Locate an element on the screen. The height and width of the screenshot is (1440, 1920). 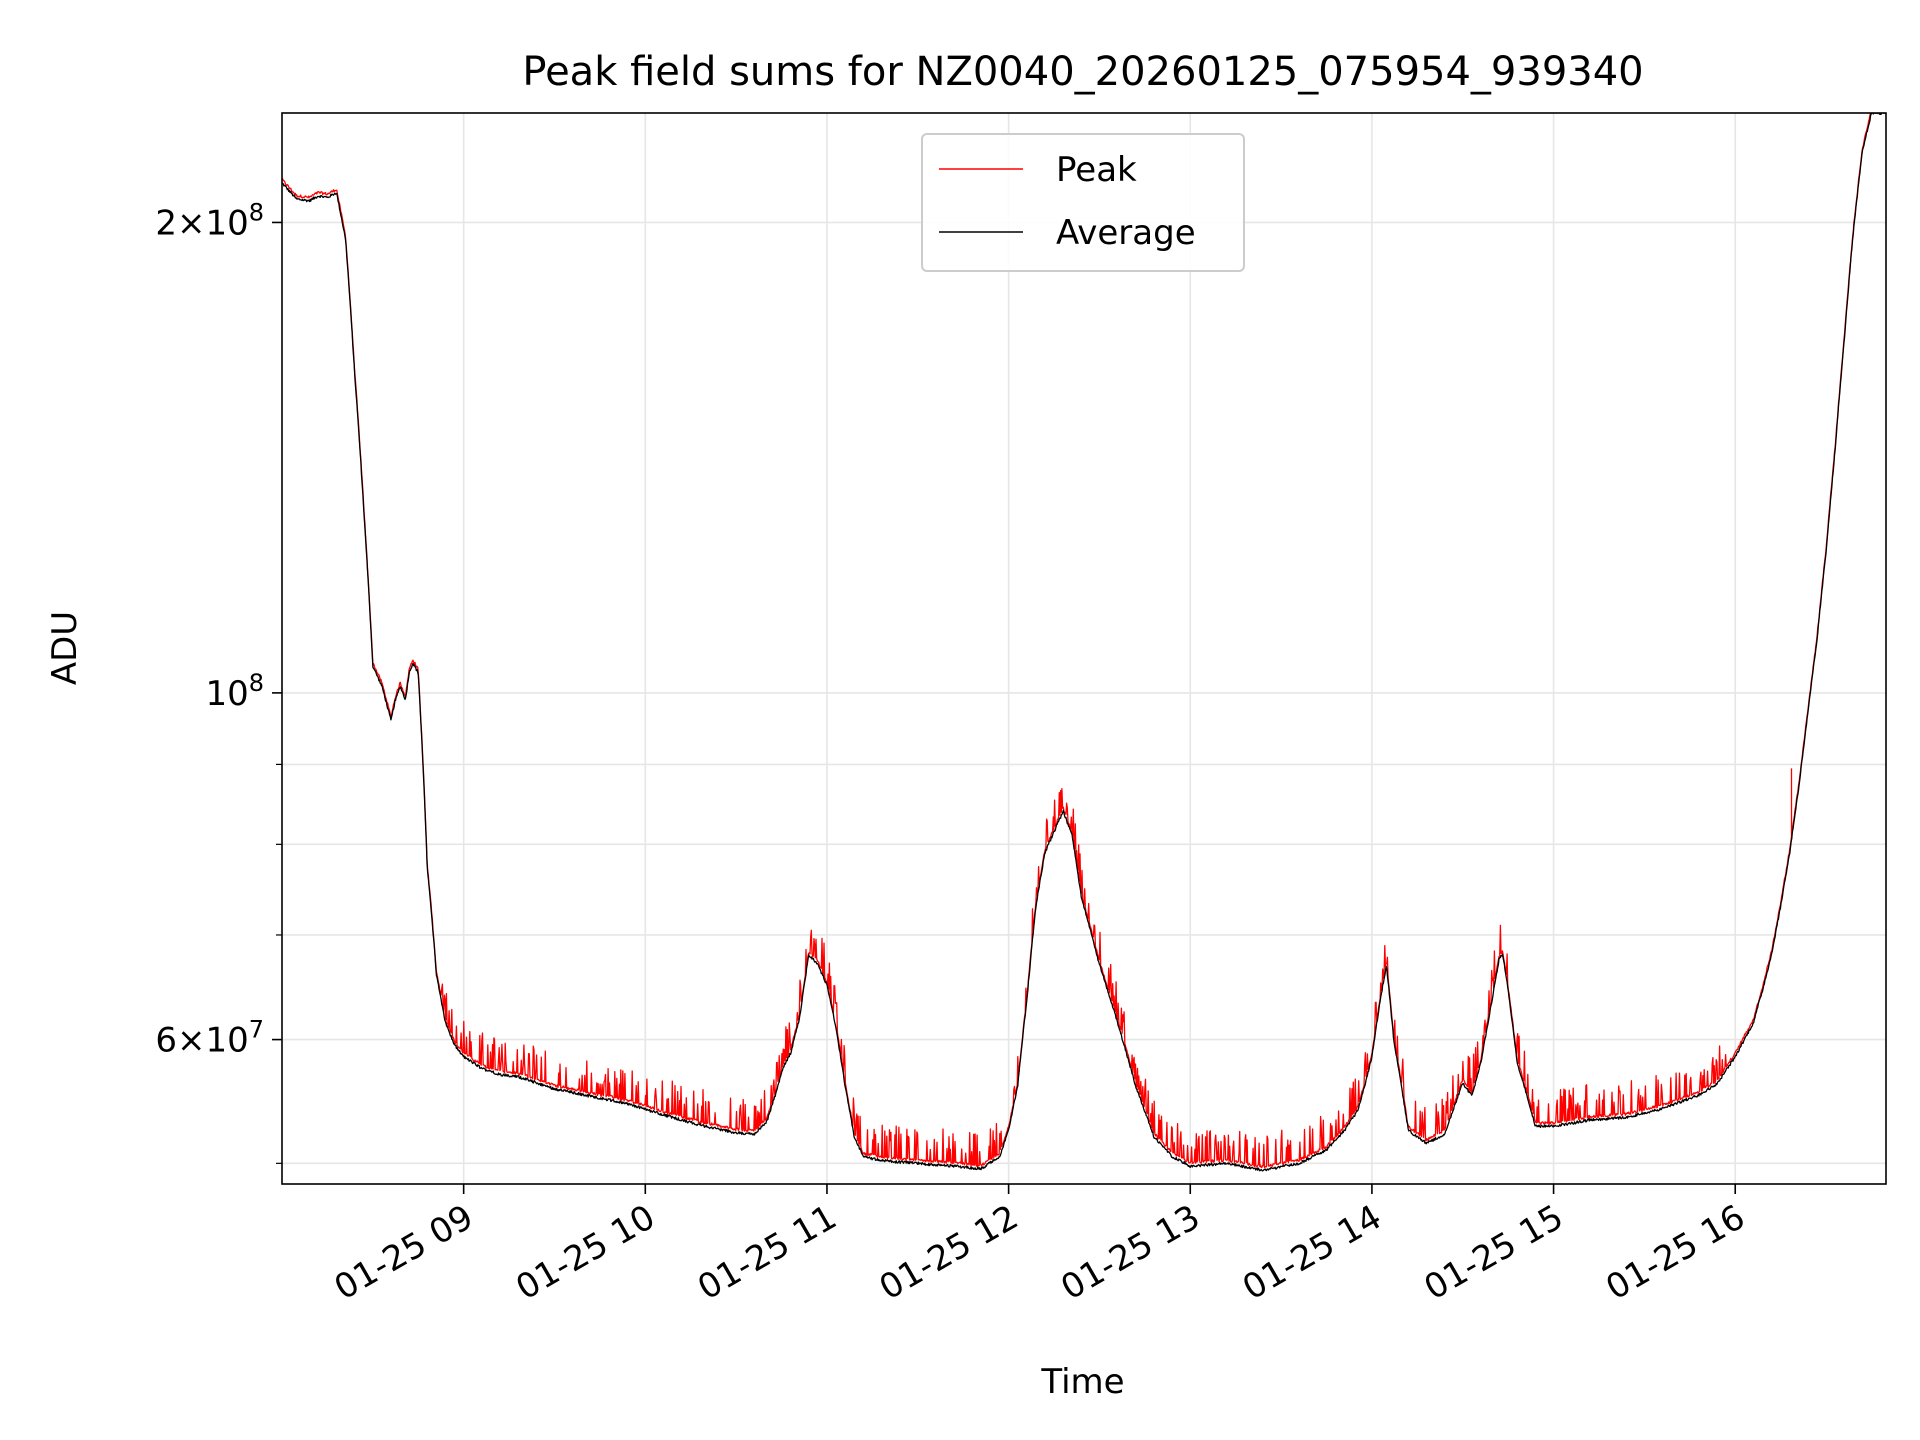
legend-peak-label: Peak is located at coordinates (1096, 170).